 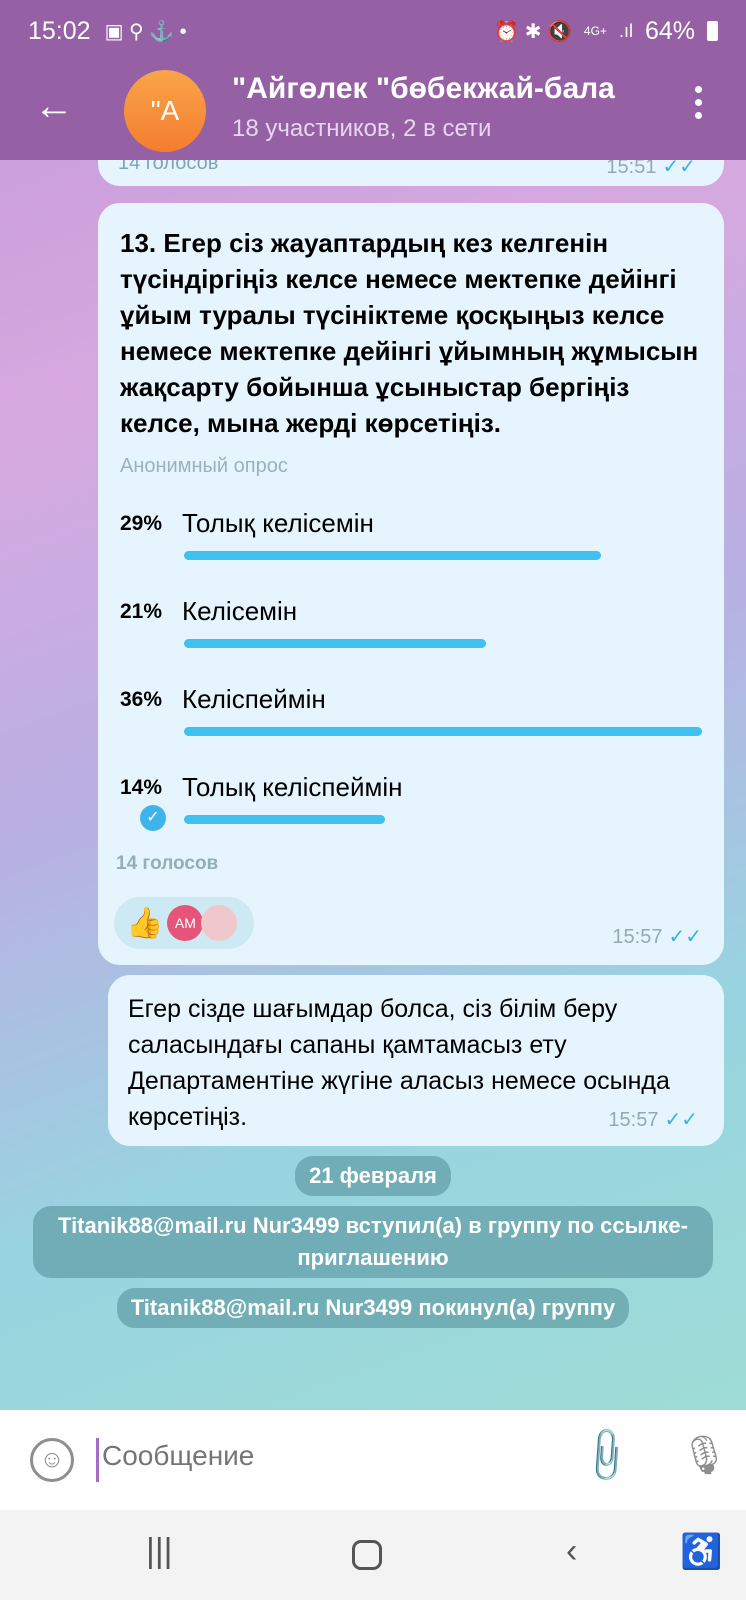 What do you see at coordinates (52, 1460) in the screenshot?
I see `emoji-icon: ☺` at bounding box center [52, 1460].